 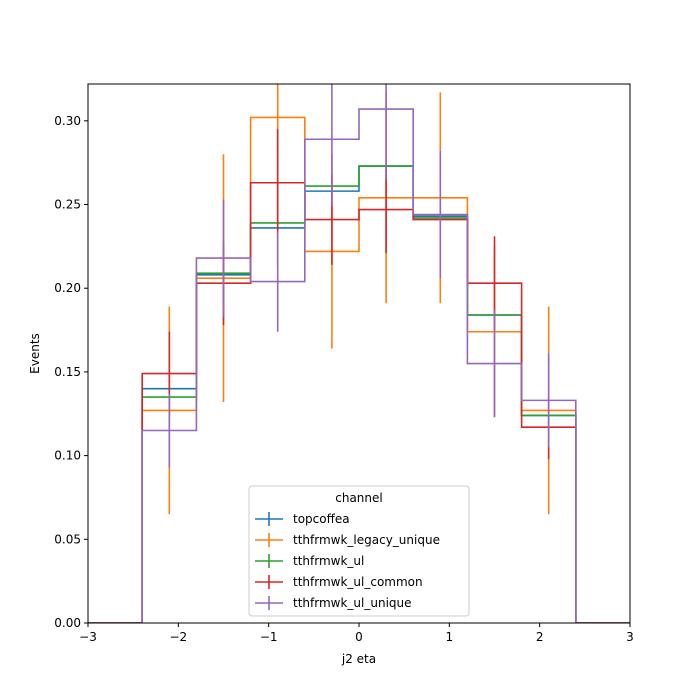 What do you see at coordinates (88, 637) in the screenshot?
I see `x-tick-label: −3` at bounding box center [88, 637].